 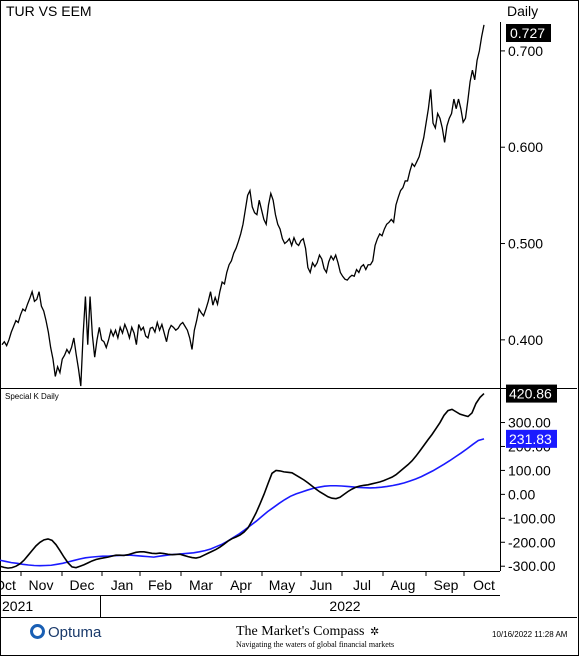 What do you see at coordinates (529, 470) in the screenshot?
I see `sk-y-tick-label: 100.00` at bounding box center [529, 470].